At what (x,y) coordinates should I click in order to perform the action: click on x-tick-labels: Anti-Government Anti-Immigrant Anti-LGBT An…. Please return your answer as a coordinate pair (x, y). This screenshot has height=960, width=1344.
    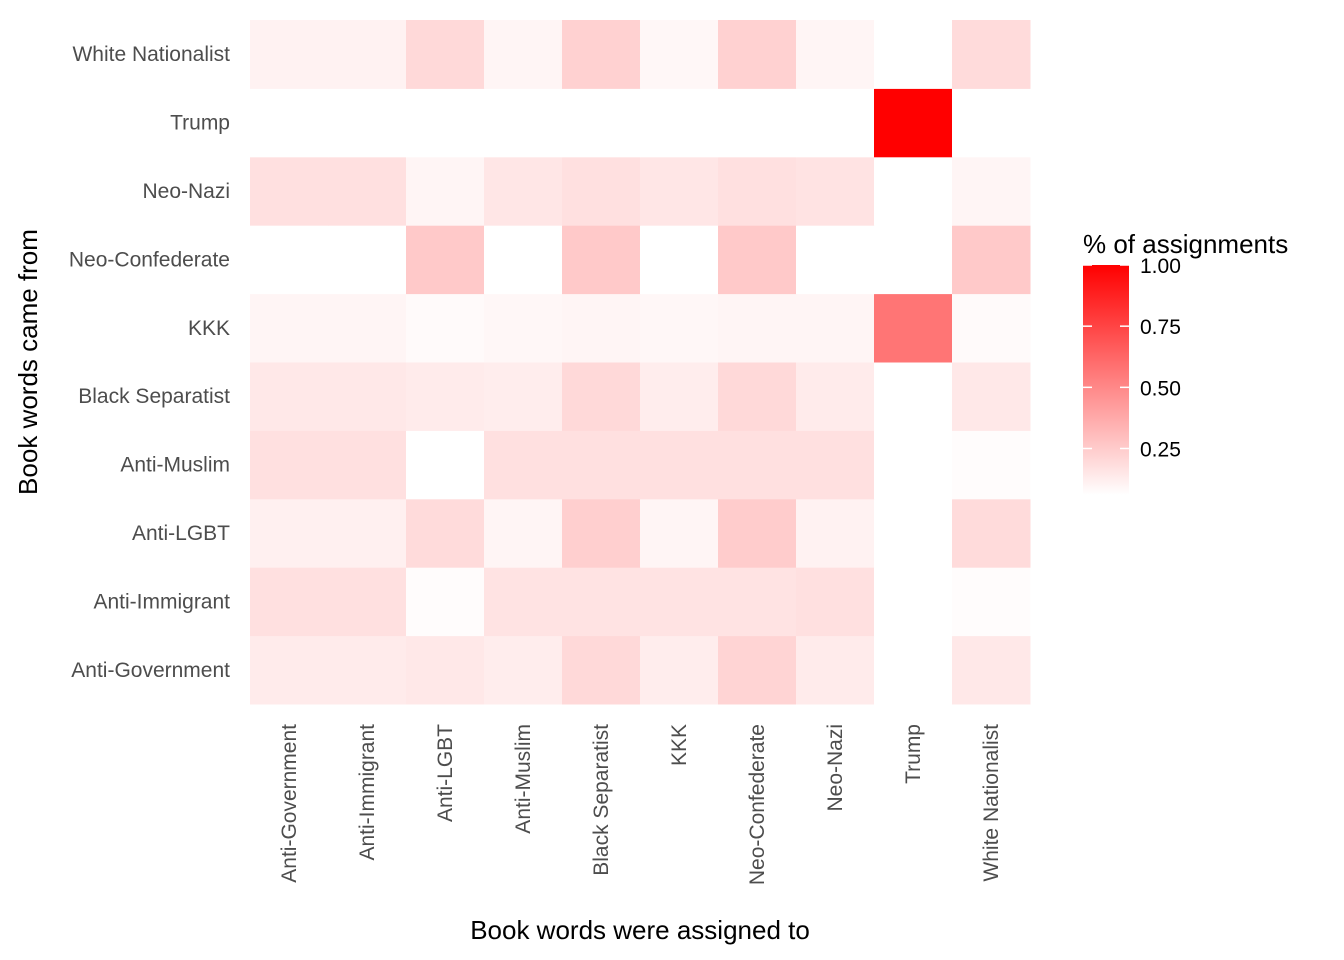
    Looking at the image, I should click on (640, 804).